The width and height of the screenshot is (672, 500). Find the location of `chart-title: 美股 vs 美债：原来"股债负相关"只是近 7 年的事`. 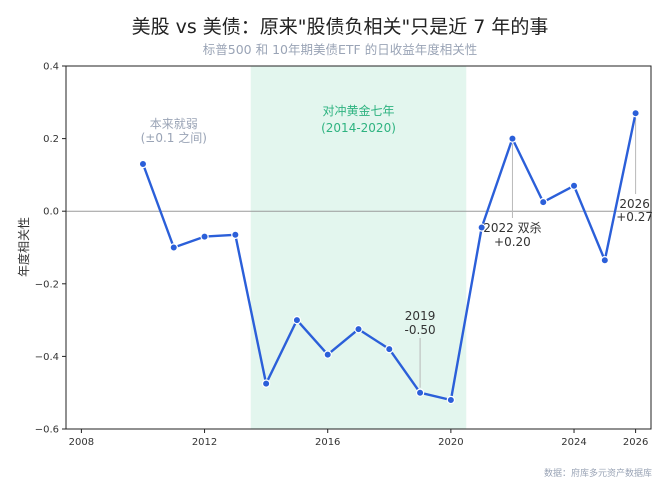

chart-title: 美股 vs 美债：原来"股债负相关"只是近 7 年的事 is located at coordinates (340, 27).